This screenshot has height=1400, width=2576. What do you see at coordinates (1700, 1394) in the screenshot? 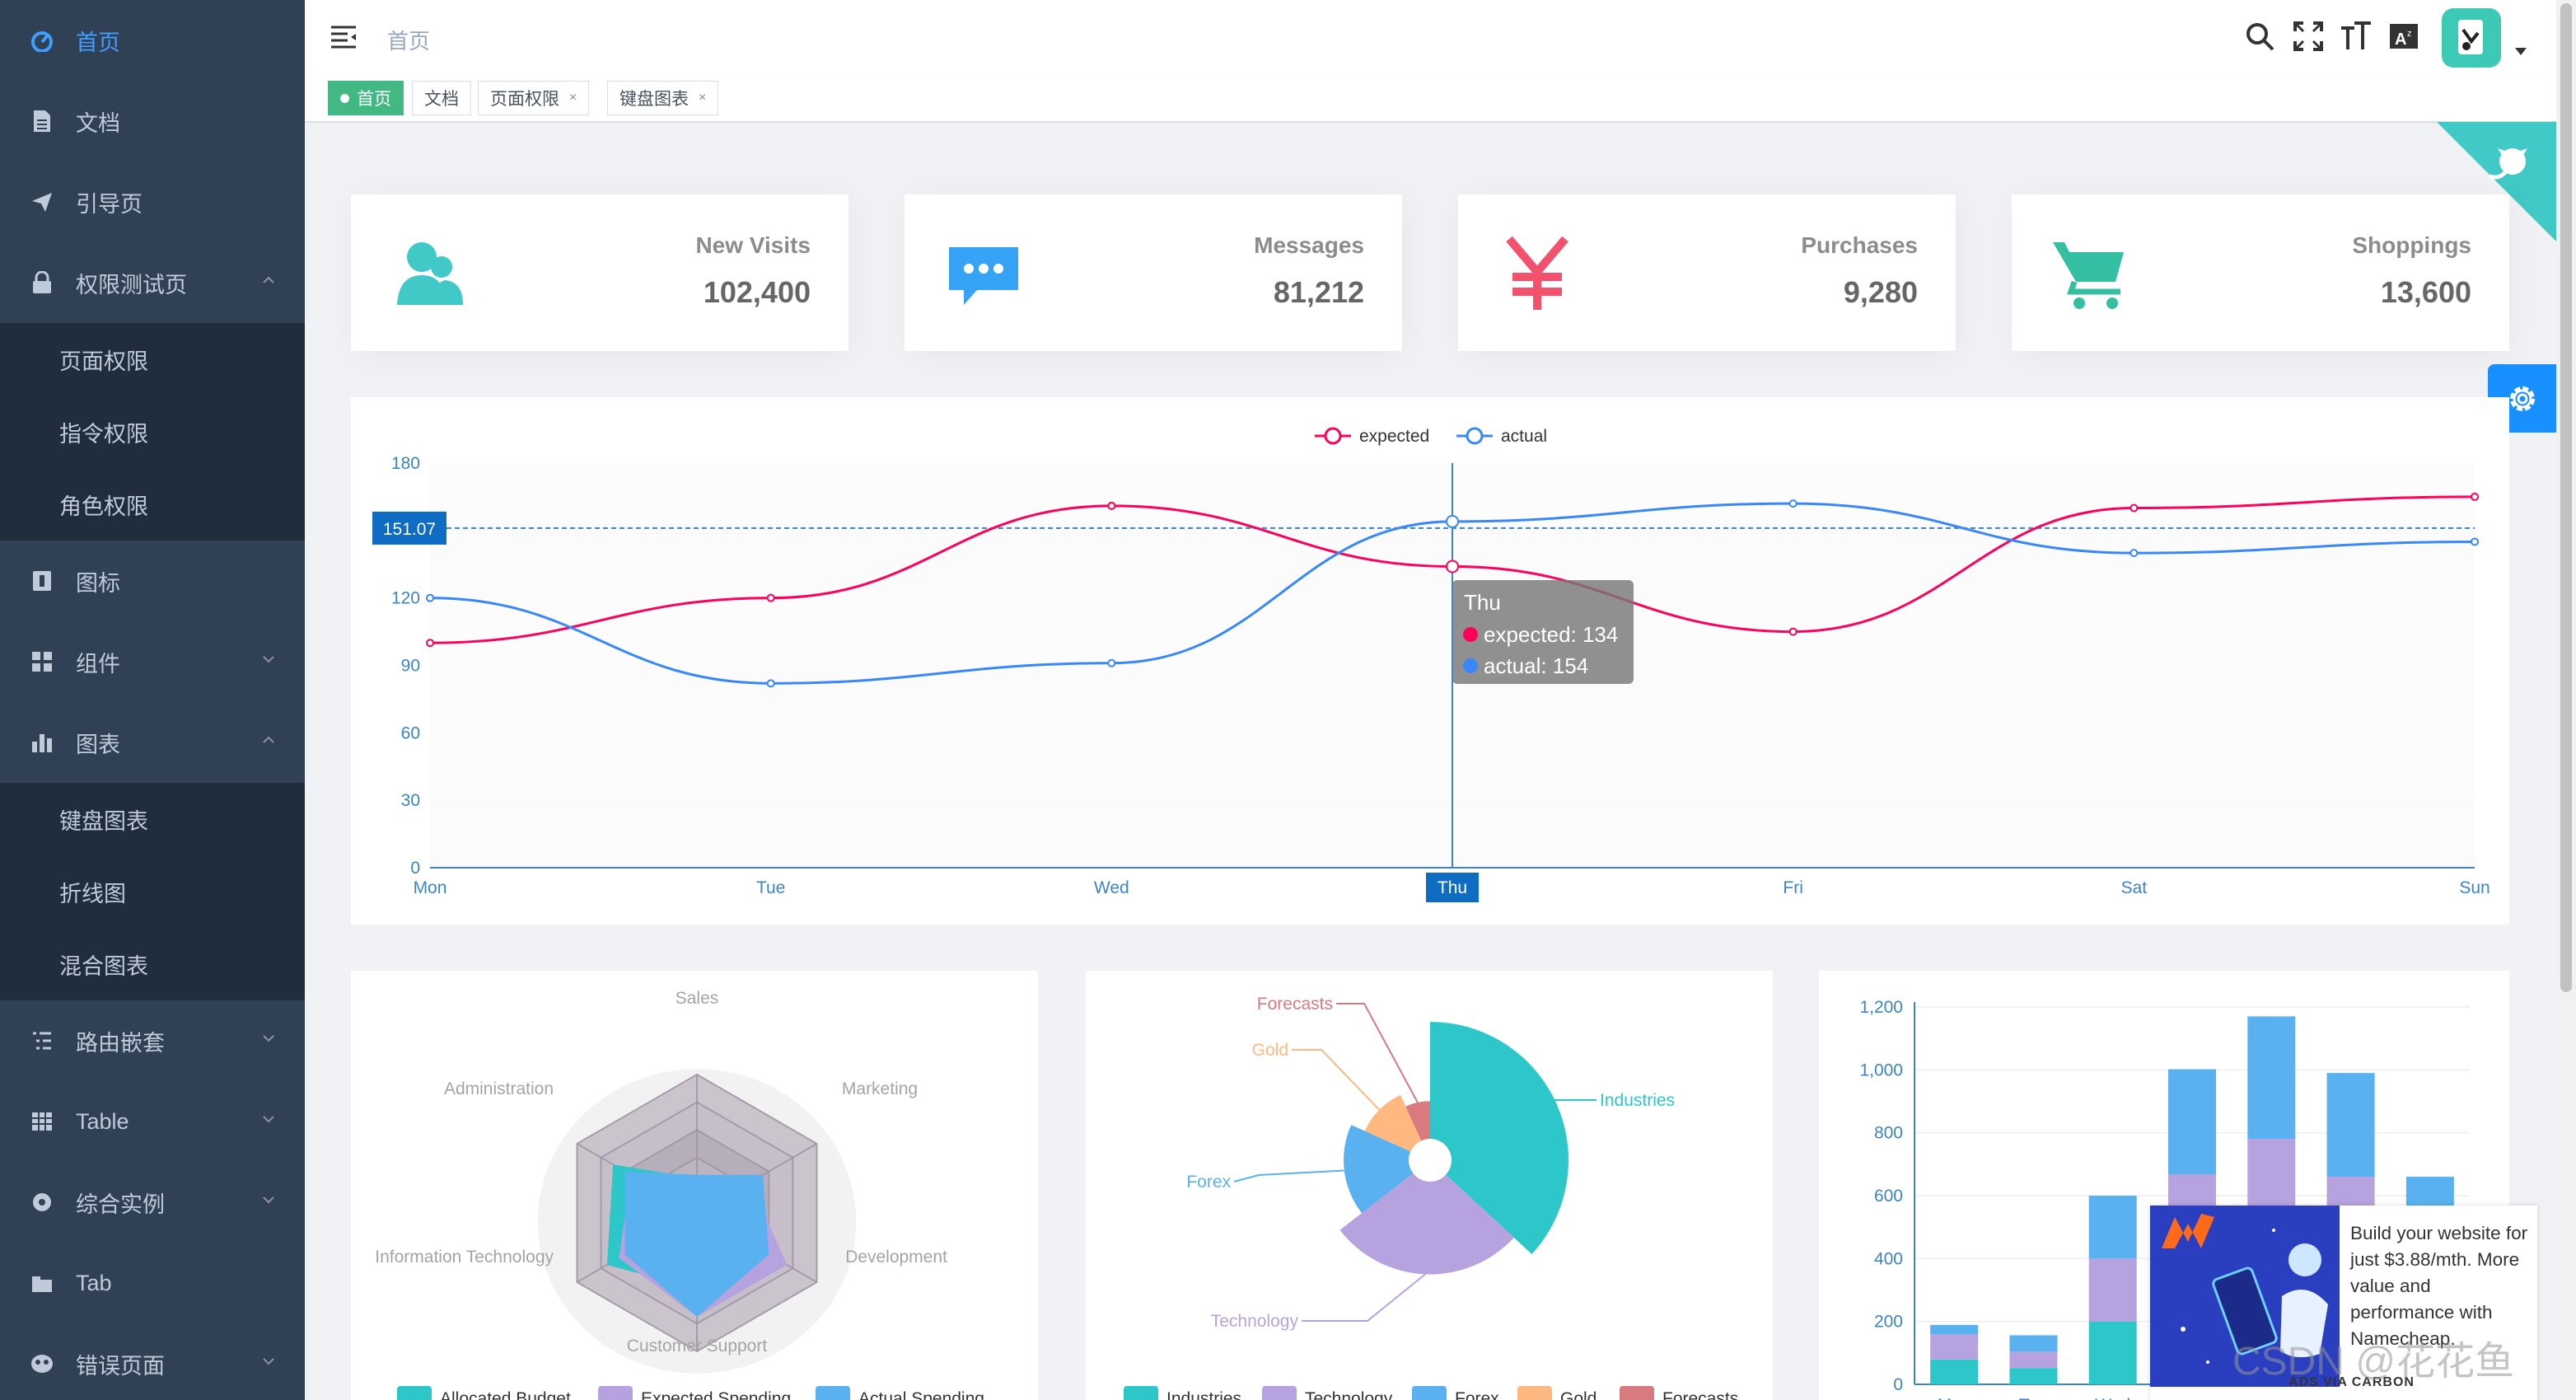
I see `legend-label: Forecasts` at bounding box center [1700, 1394].